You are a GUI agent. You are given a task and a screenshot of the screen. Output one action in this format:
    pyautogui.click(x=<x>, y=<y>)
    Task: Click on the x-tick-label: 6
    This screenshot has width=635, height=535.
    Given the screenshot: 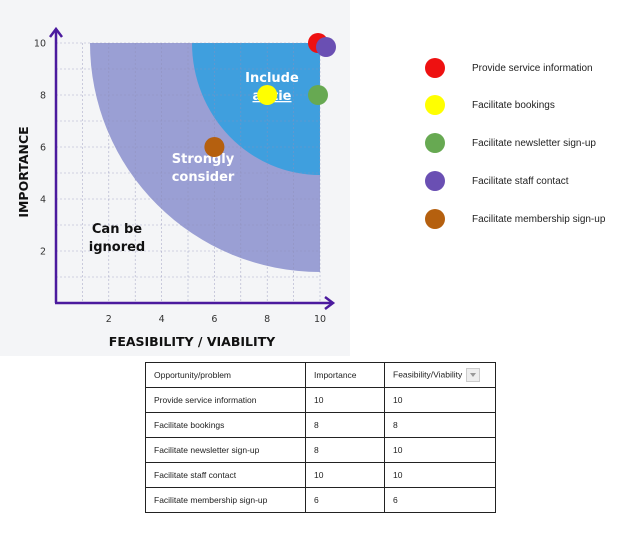 What is the action you would take?
    pyautogui.click(x=214, y=319)
    